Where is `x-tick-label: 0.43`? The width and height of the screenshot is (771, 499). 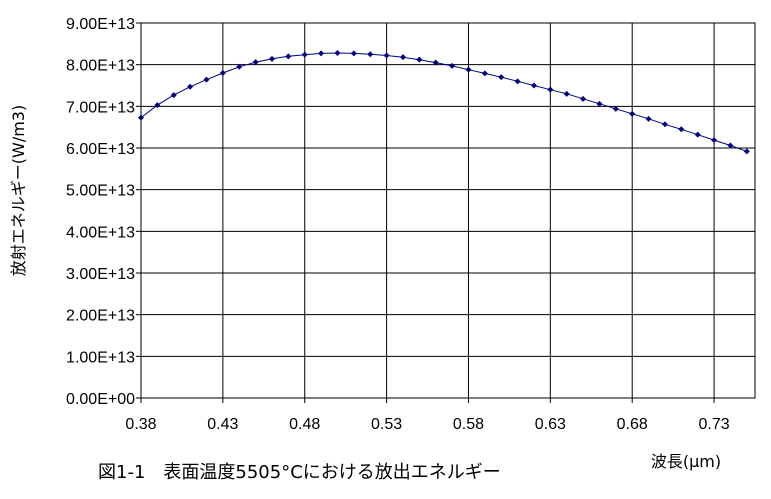 x-tick-label: 0.43 is located at coordinates (222, 424).